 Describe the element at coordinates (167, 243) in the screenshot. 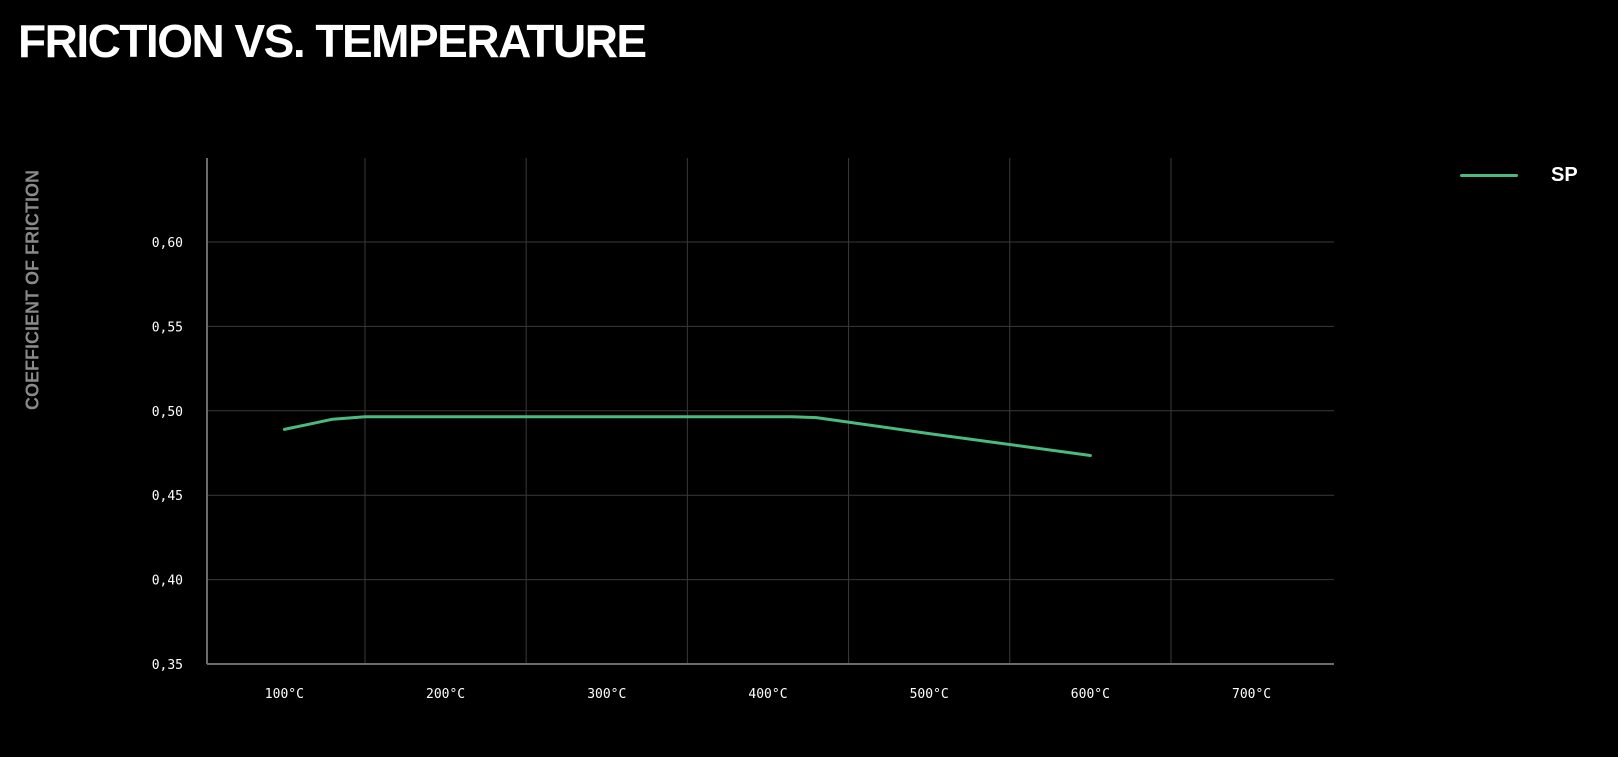

I see `y-tick-label: 0,60` at that location.